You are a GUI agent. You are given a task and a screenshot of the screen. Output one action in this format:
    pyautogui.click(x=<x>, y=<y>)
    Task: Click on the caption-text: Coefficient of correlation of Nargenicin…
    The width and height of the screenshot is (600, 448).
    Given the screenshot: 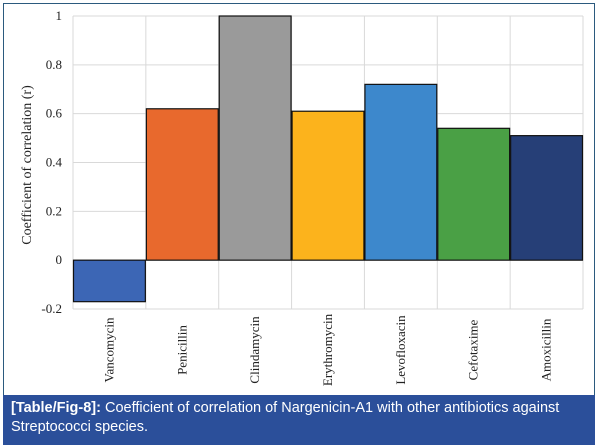 What is the action you would take?
    pyautogui.click(x=285, y=417)
    